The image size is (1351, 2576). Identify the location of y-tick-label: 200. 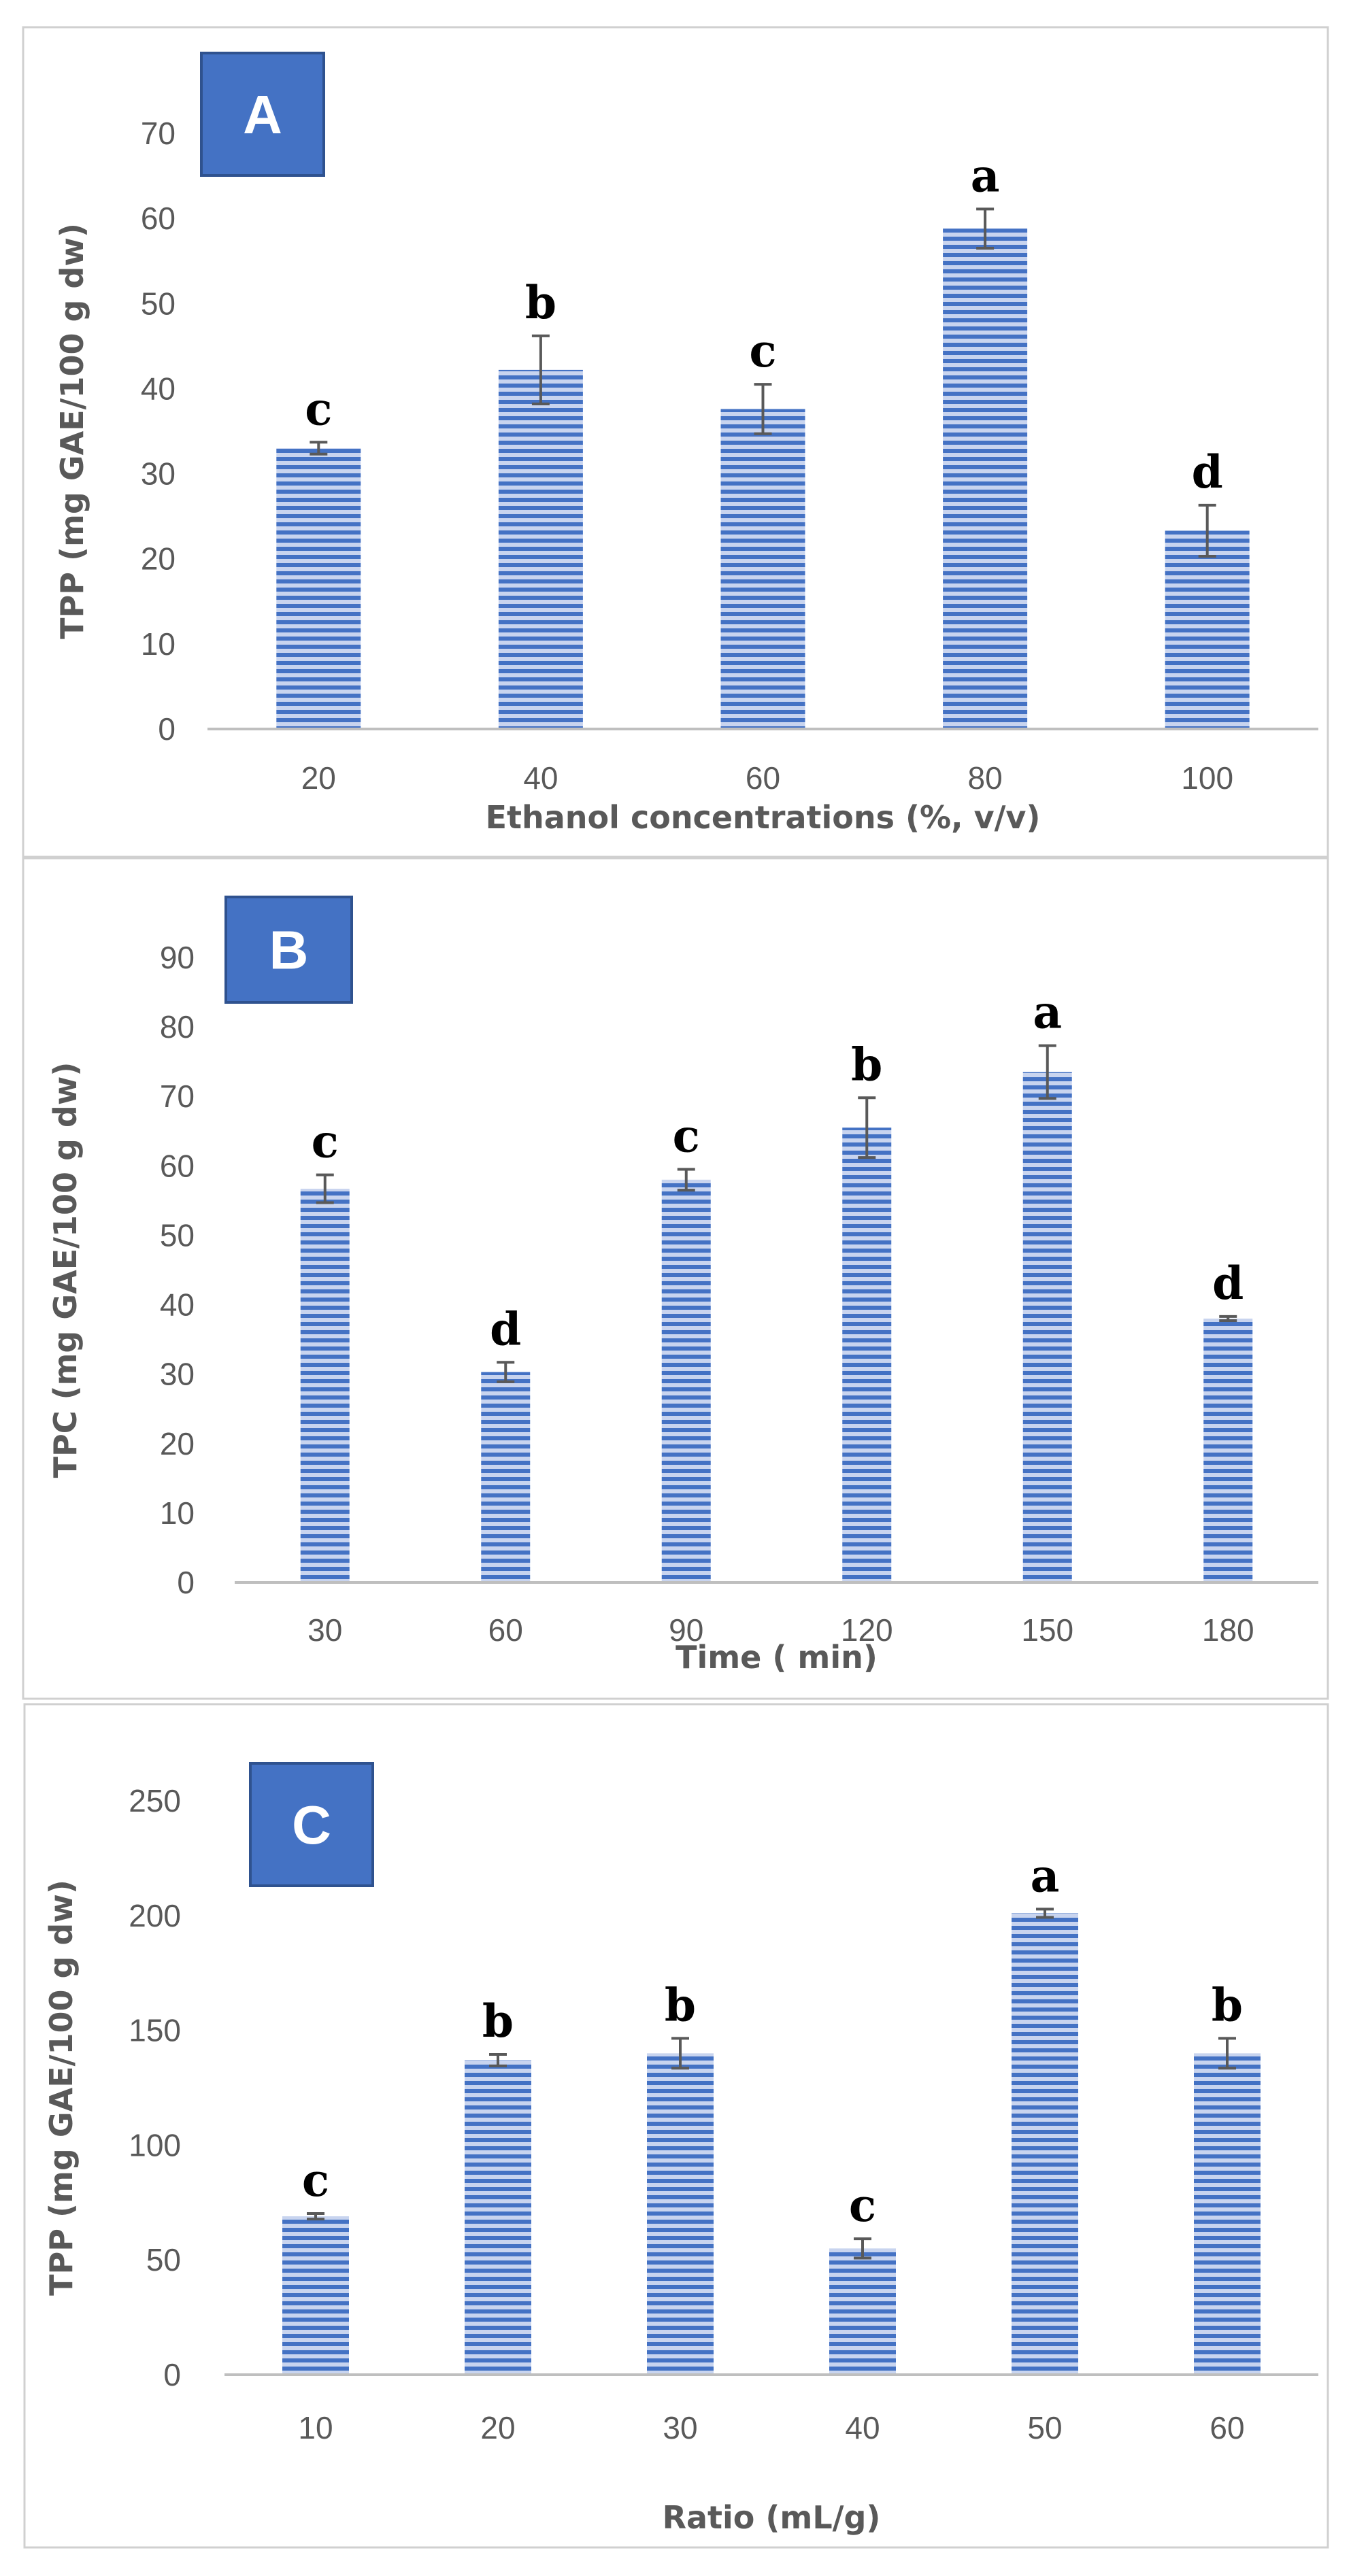
(155, 1915).